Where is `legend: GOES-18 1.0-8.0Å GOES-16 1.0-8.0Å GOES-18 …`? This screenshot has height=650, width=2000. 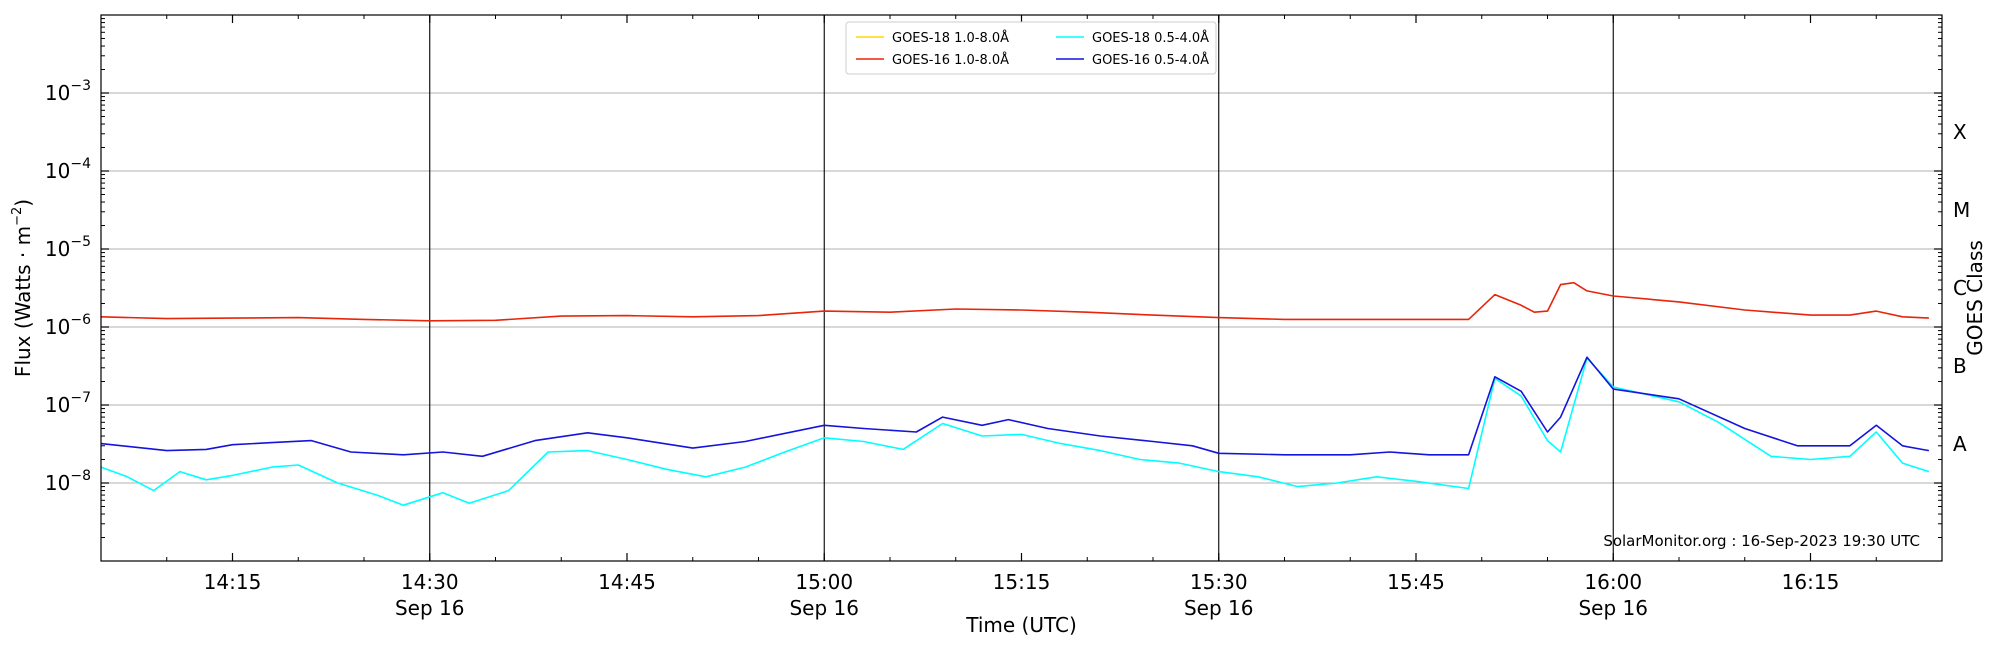
legend: GOES-18 1.0-8.0Å GOES-16 1.0-8.0Å GOES-18 … is located at coordinates (1031, 48).